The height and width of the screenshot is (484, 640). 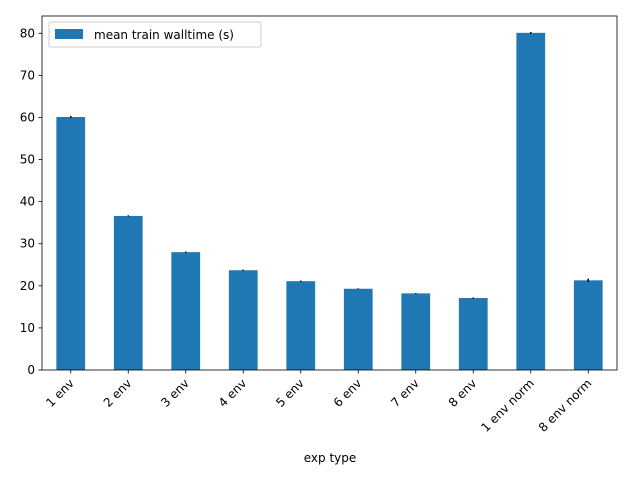 What do you see at coordinates (463, 393) in the screenshot?
I see `x-tick-label: 8 env` at bounding box center [463, 393].